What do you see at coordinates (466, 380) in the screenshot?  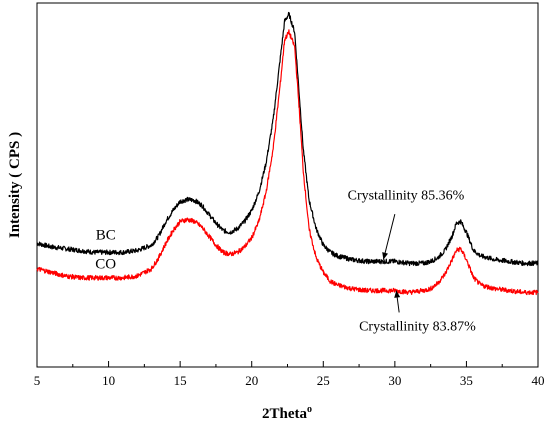 I see `x-tick-label: 35` at bounding box center [466, 380].